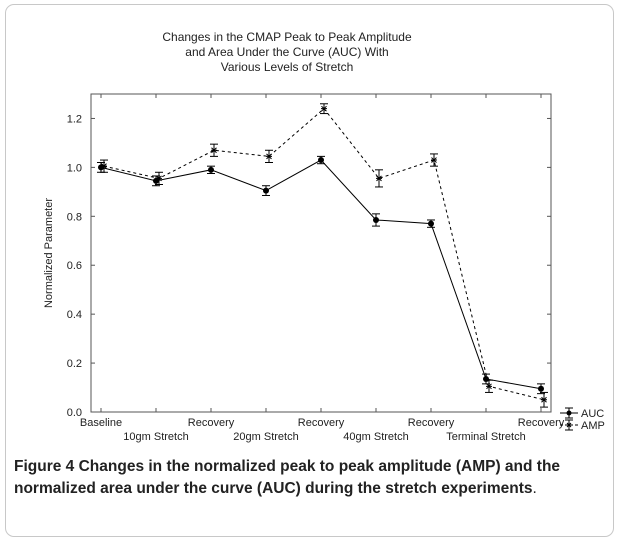 This screenshot has height=543, width=621. I want to click on legend-label: AUC, so click(592, 414).